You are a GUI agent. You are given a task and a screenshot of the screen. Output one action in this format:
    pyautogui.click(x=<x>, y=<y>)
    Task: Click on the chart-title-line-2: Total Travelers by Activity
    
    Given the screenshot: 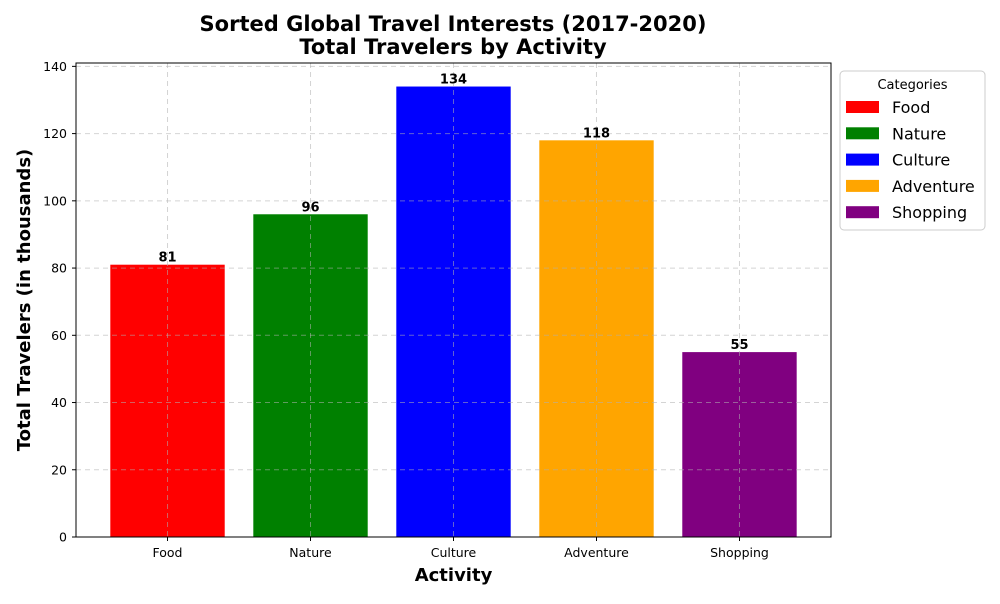 What is the action you would take?
    pyautogui.click(x=453, y=47)
    